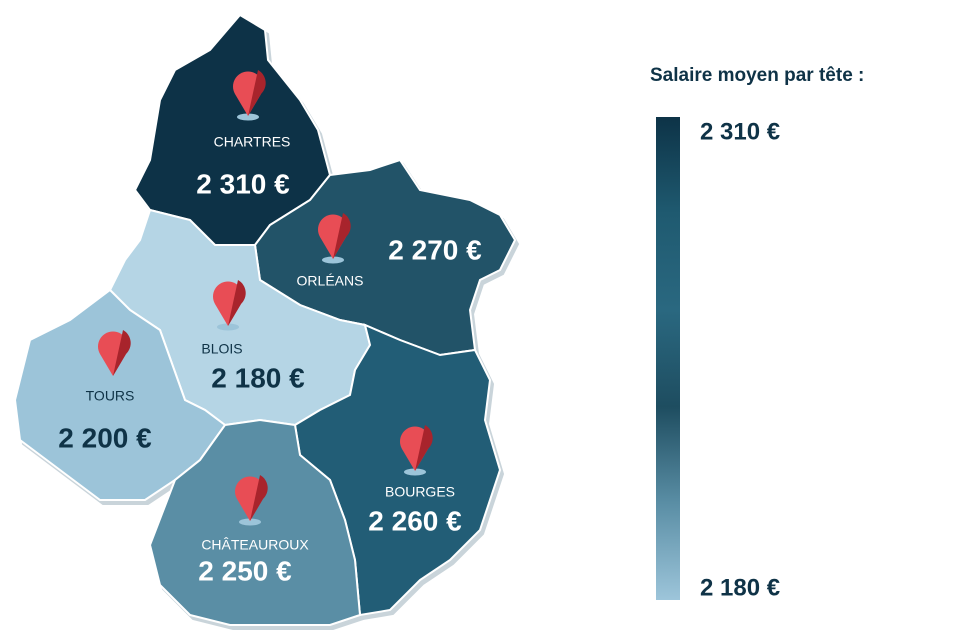 Image resolution: width=962 pixels, height=639 pixels. What do you see at coordinates (110, 396) in the screenshot?
I see `city-name: TOURS` at bounding box center [110, 396].